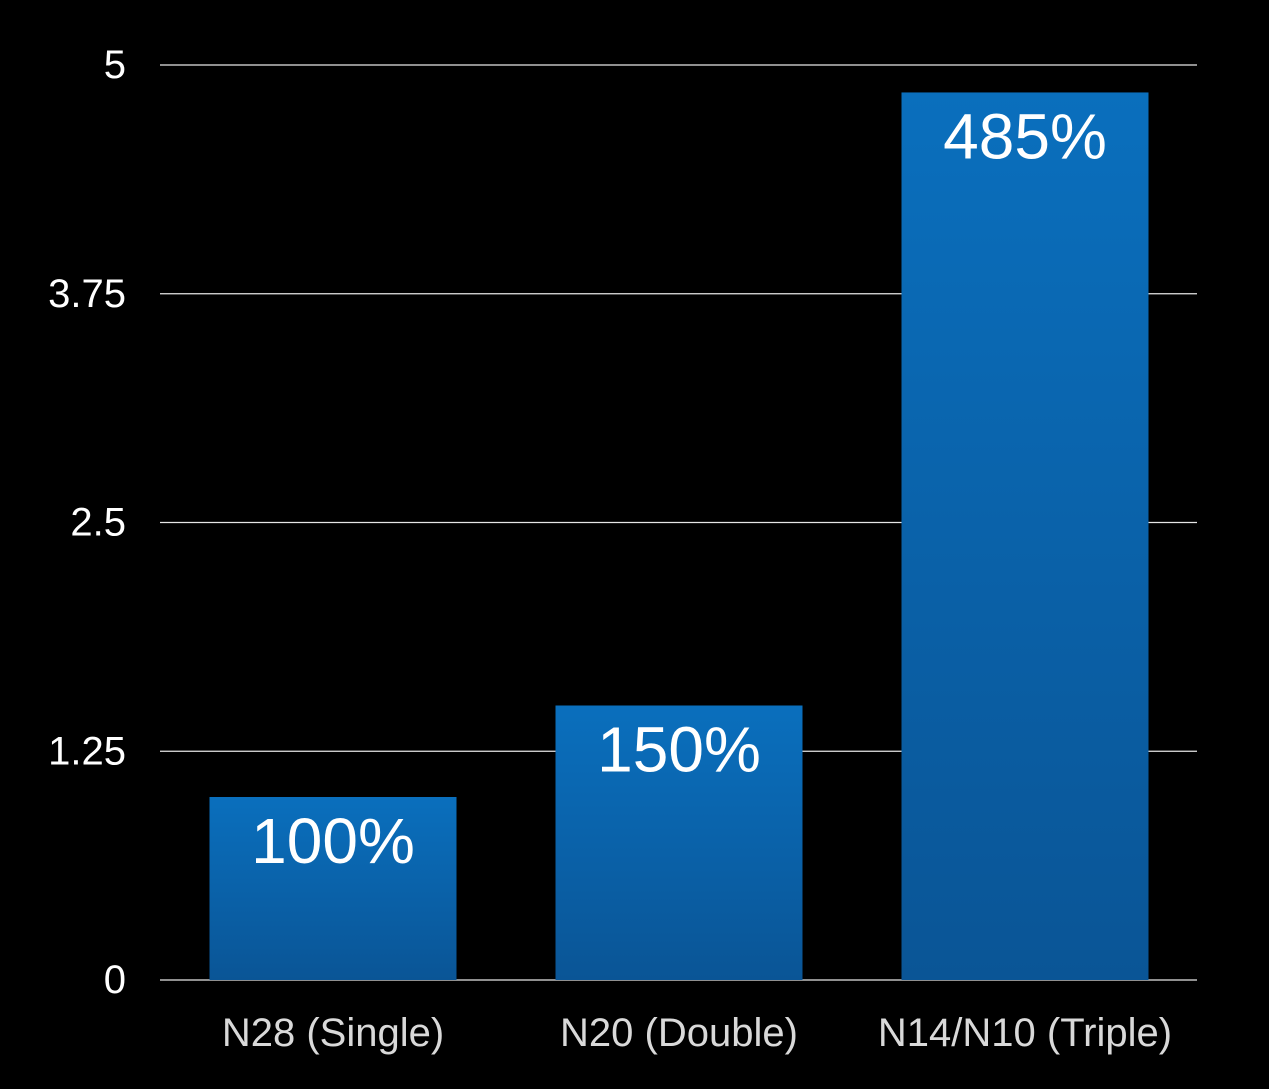 The width and height of the screenshot is (1269, 1089). Describe the element at coordinates (87, 294) in the screenshot. I see `y-tick-label: 3.75` at that location.